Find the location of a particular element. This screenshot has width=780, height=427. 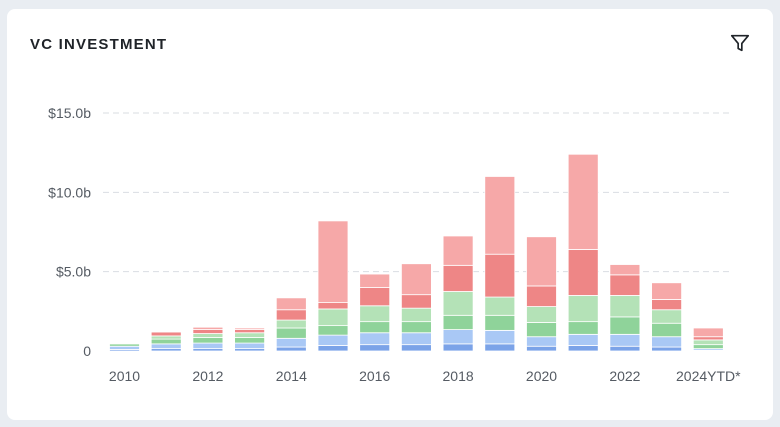

bar-stack-2016 is located at coordinates (375, 312).